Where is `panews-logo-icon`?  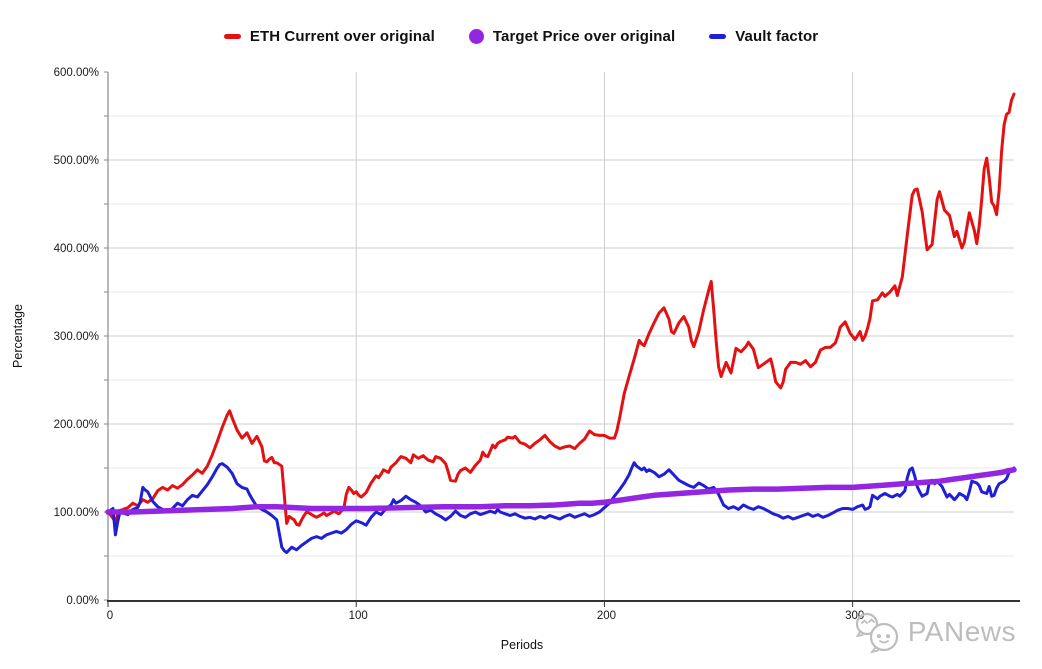 panews-logo-icon is located at coordinates (876, 632).